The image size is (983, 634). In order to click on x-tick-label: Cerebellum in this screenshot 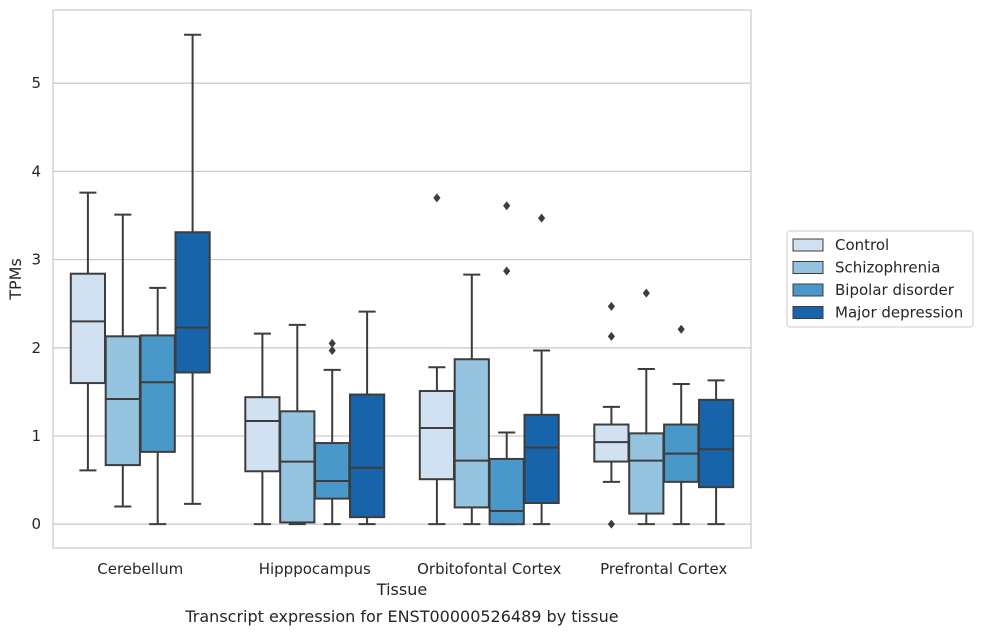, I will do `click(140, 569)`.